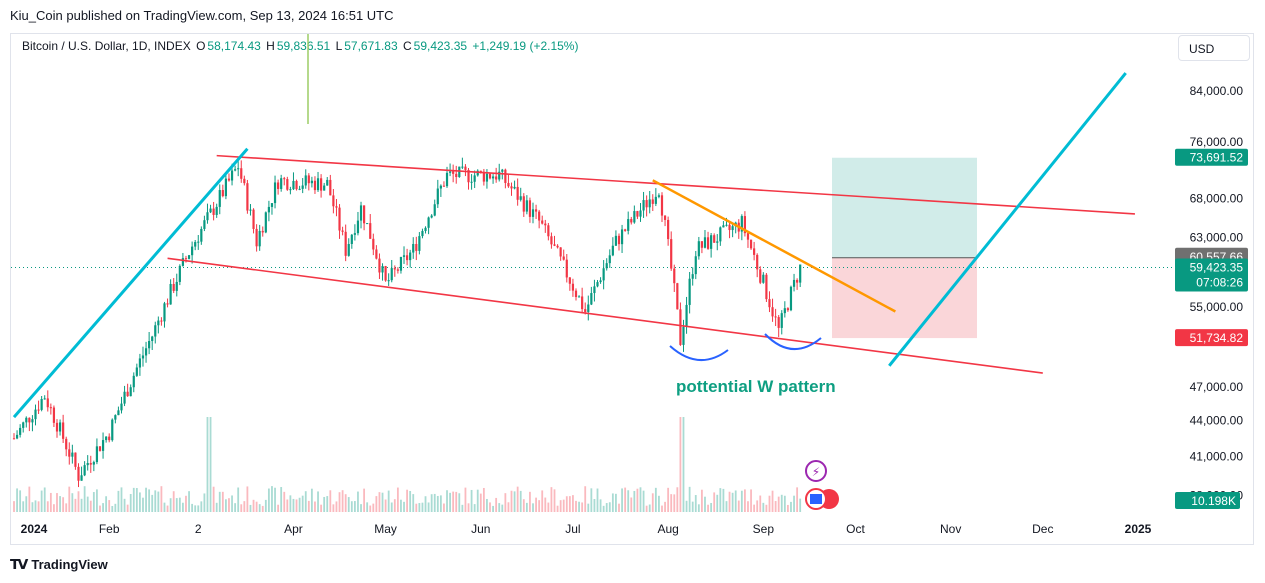 This screenshot has height=583, width=1265. I want to click on open-label: O, so click(201, 46).